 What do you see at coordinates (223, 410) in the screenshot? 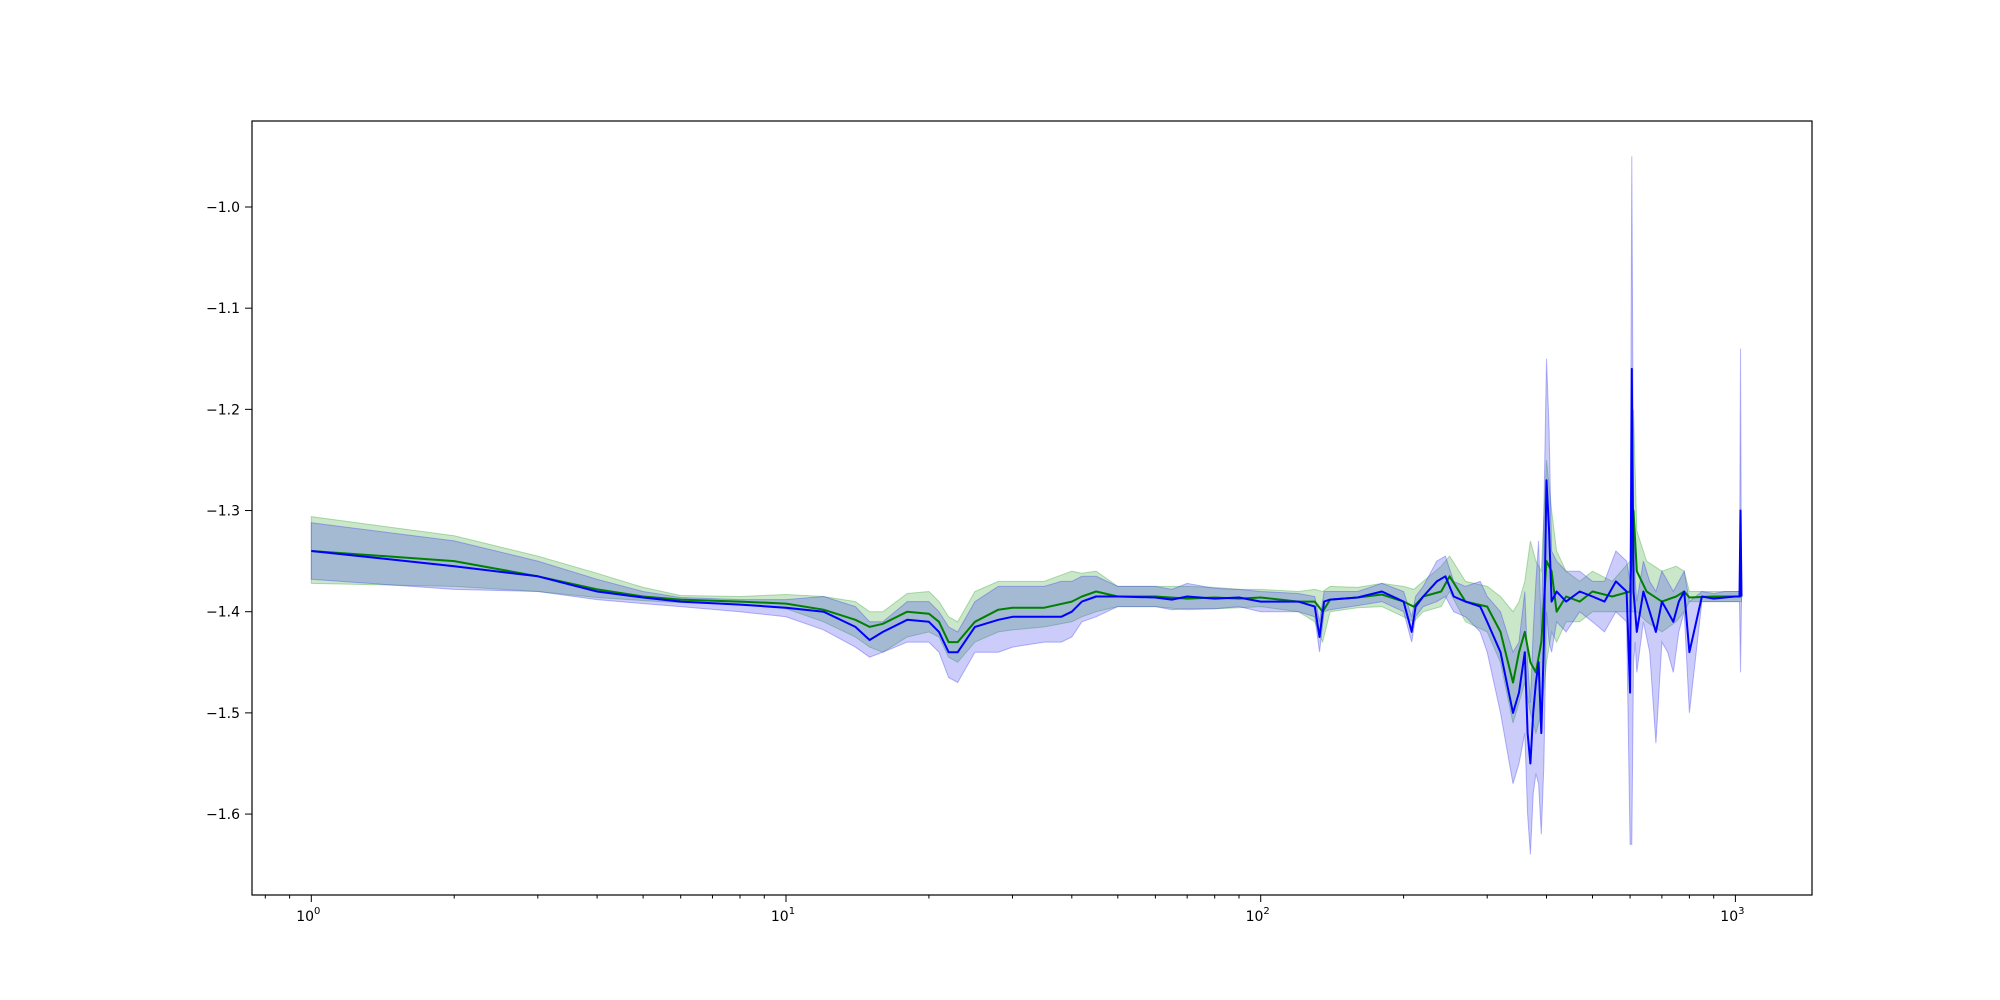
I see `y-tick-label: −1.2` at bounding box center [223, 410].